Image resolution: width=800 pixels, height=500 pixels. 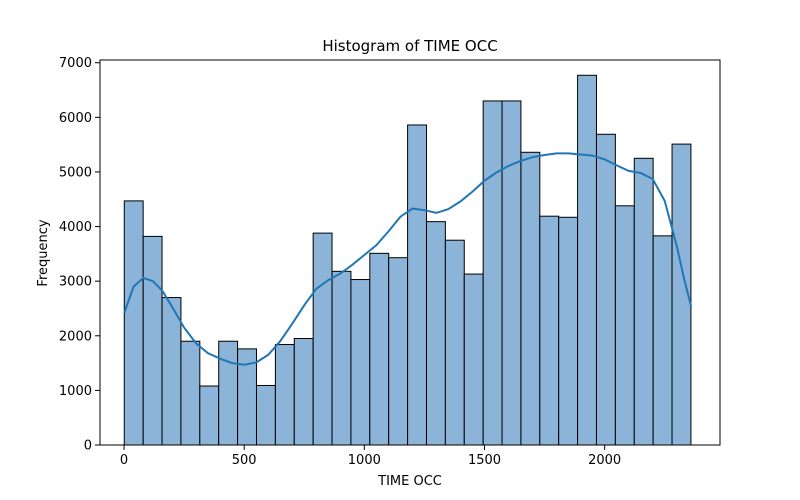 What do you see at coordinates (75, 282) in the screenshot?
I see `y-tick-label: 3000` at bounding box center [75, 282].